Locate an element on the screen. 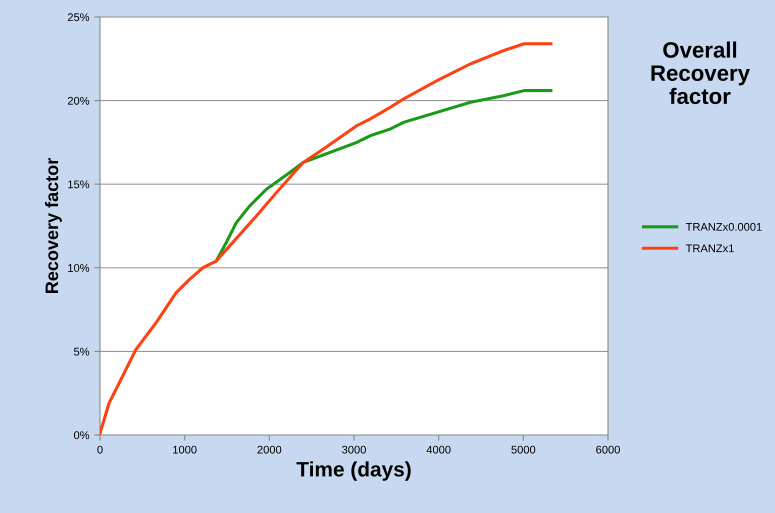 The width and height of the screenshot is (775, 513). y-tick-label: 20% is located at coordinates (79, 100).